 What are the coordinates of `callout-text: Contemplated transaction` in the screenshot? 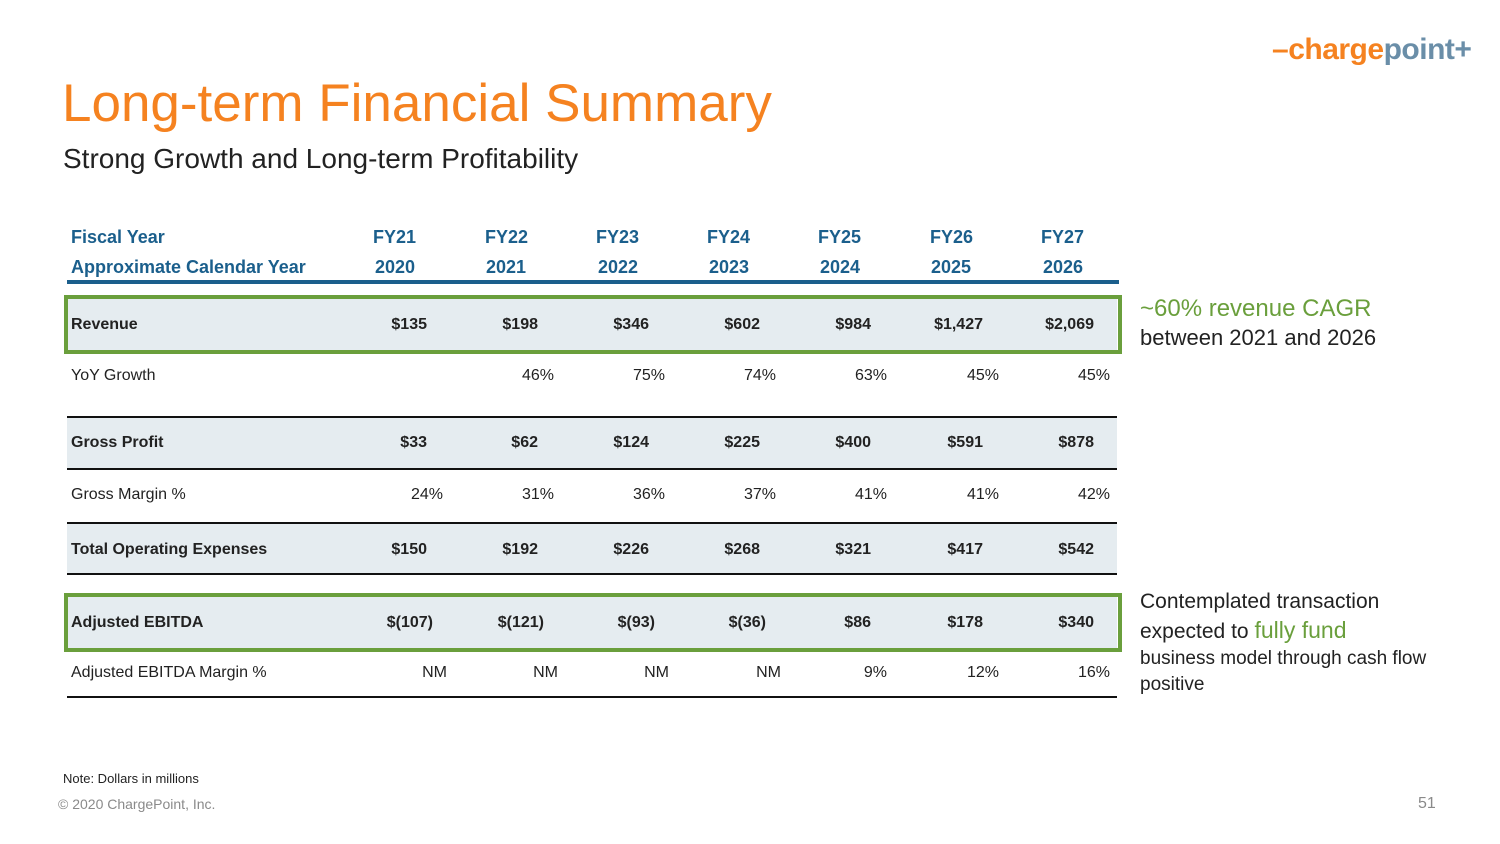 It's located at (1260, 601).